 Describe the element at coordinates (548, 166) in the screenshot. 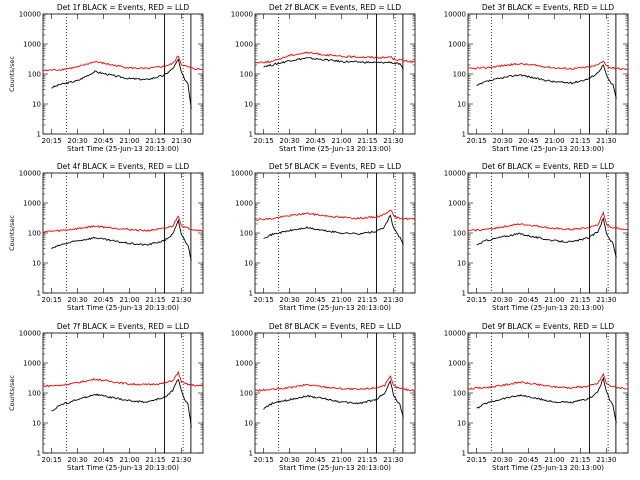

I see `chart-title: Det 6f BLACK = Events, RED = LLD` at that location.